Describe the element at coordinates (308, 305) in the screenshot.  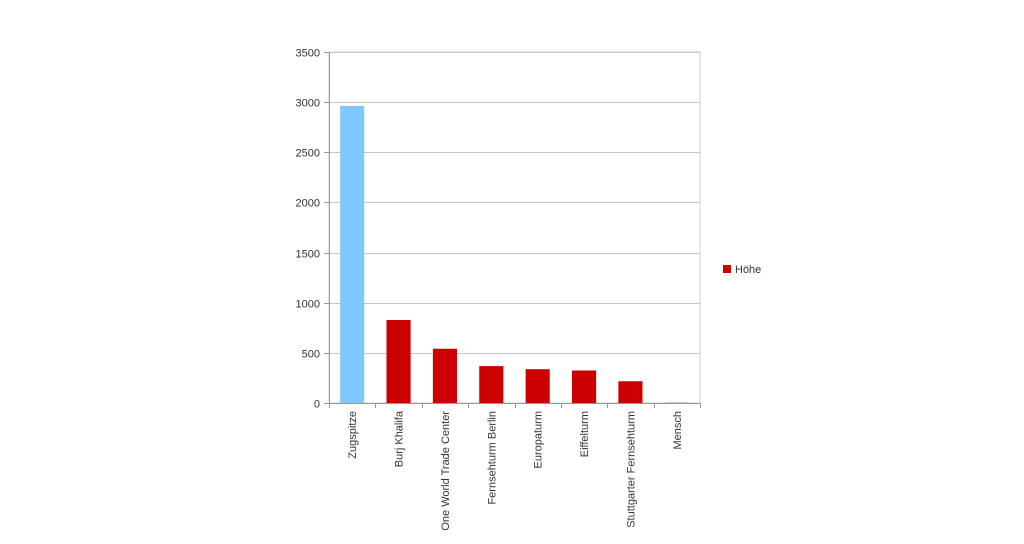
I see `y-tick-label: 1000` at that location.